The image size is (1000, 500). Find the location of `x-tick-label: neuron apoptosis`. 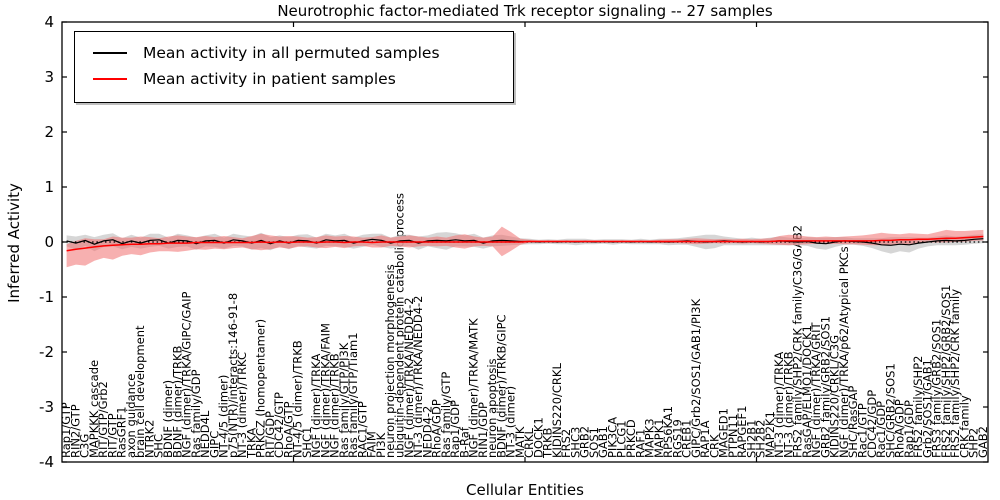

x-tick-label: neuron apoptosis is located at coordinates (492, 408).